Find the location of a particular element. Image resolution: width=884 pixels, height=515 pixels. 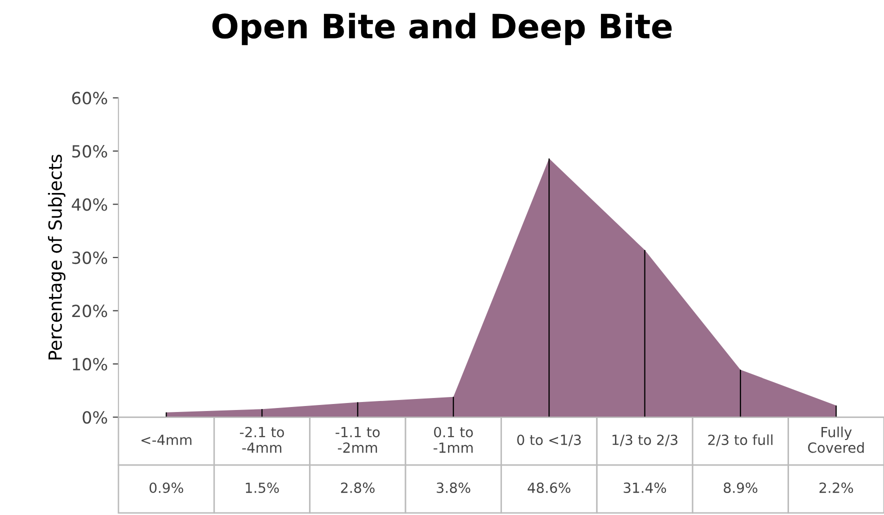

x-tick-label: Fully Covered is located at coordinates (836, 439).